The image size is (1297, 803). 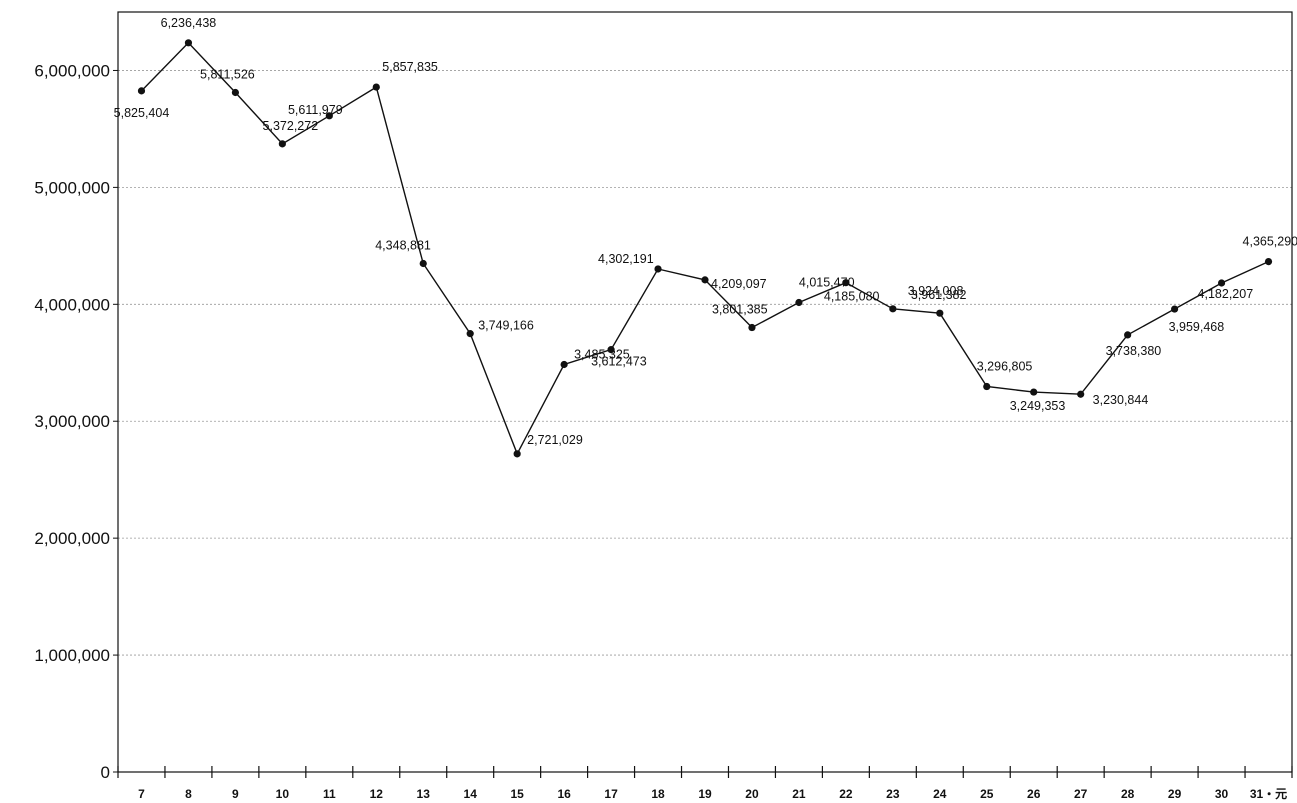 What do you see at coordinates (410, 67) in the screenshot?
I see `data-label: 5,857,835` at bounding box center [410, 67].